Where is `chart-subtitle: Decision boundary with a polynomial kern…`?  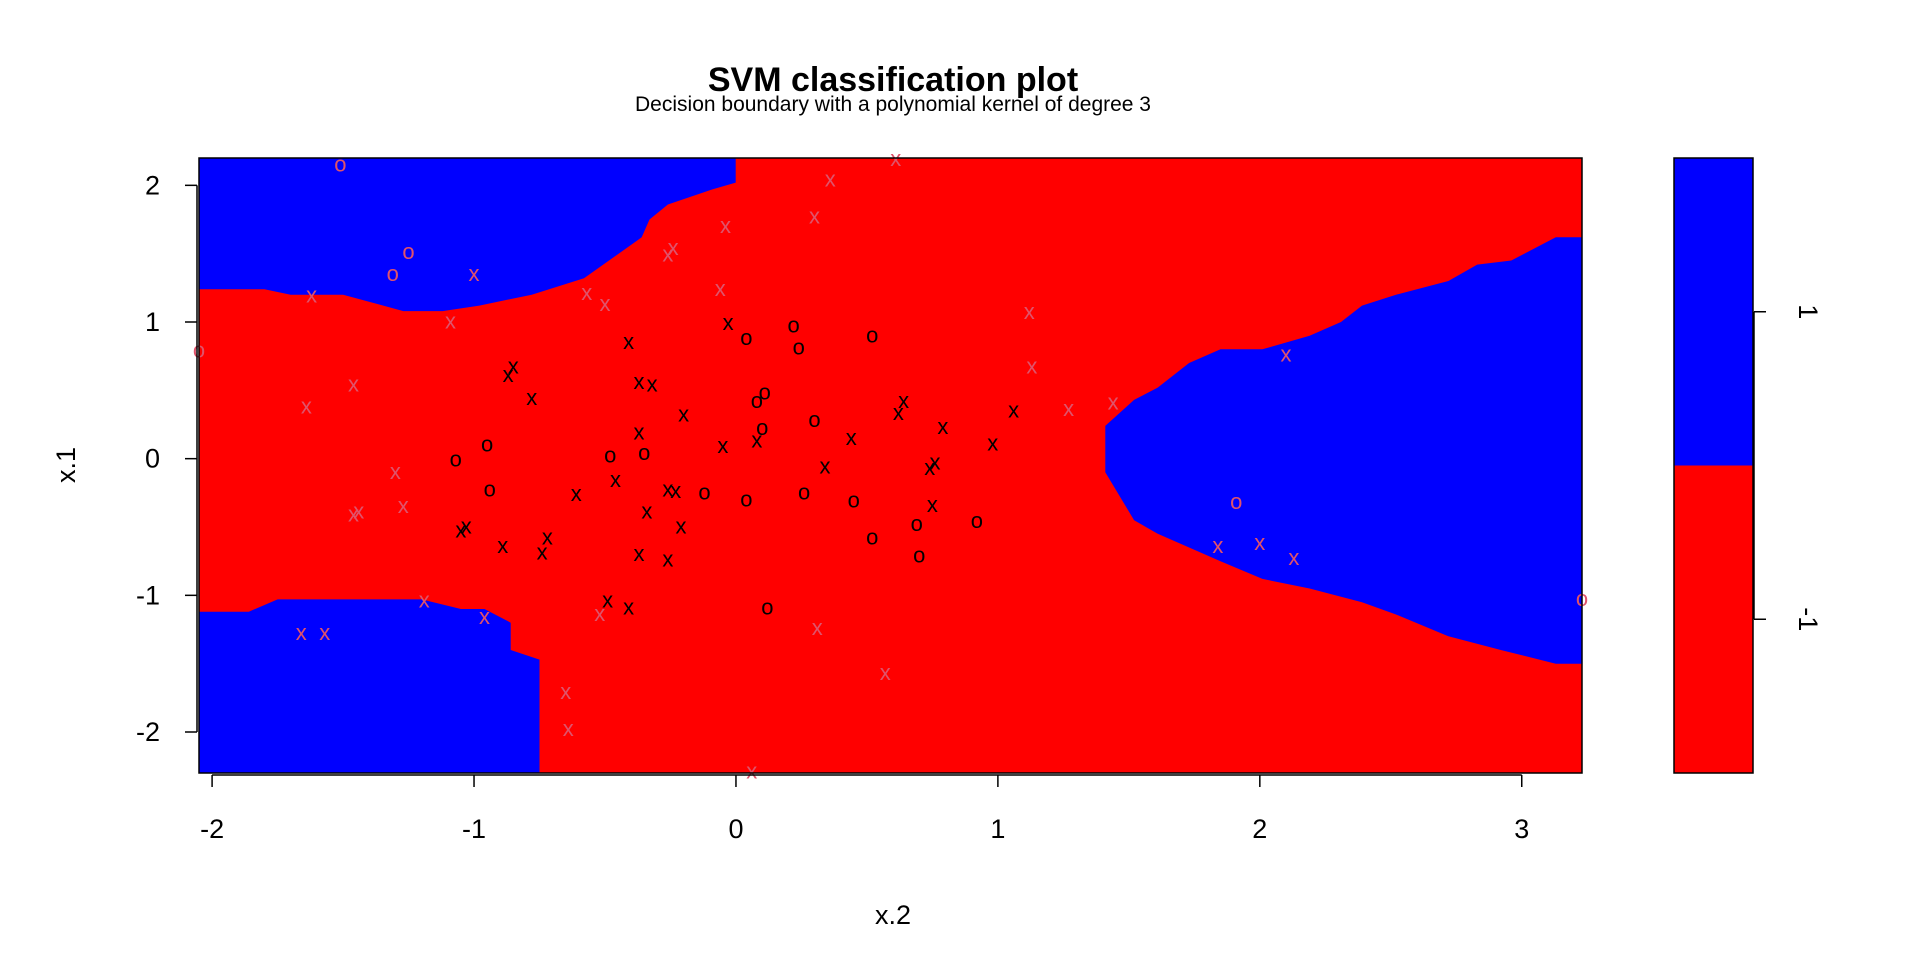
chart-subtitle: Decision boundary with a polynomial kern… is located at coordinates (893, 104).